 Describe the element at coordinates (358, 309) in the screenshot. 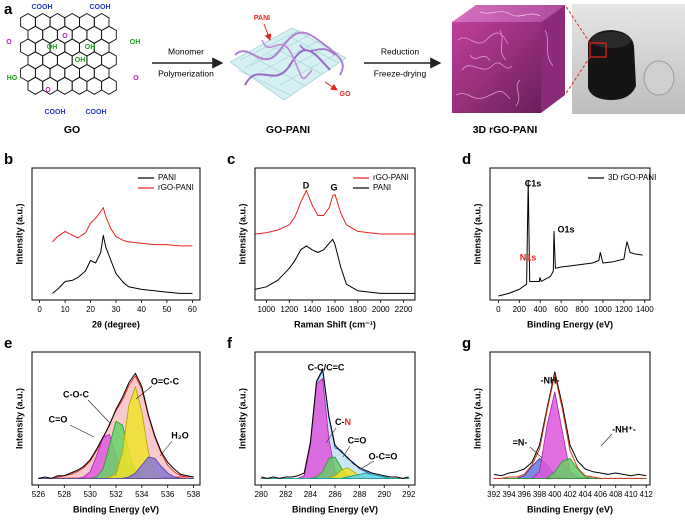

I see `x-tick-label: 1800` at that location.